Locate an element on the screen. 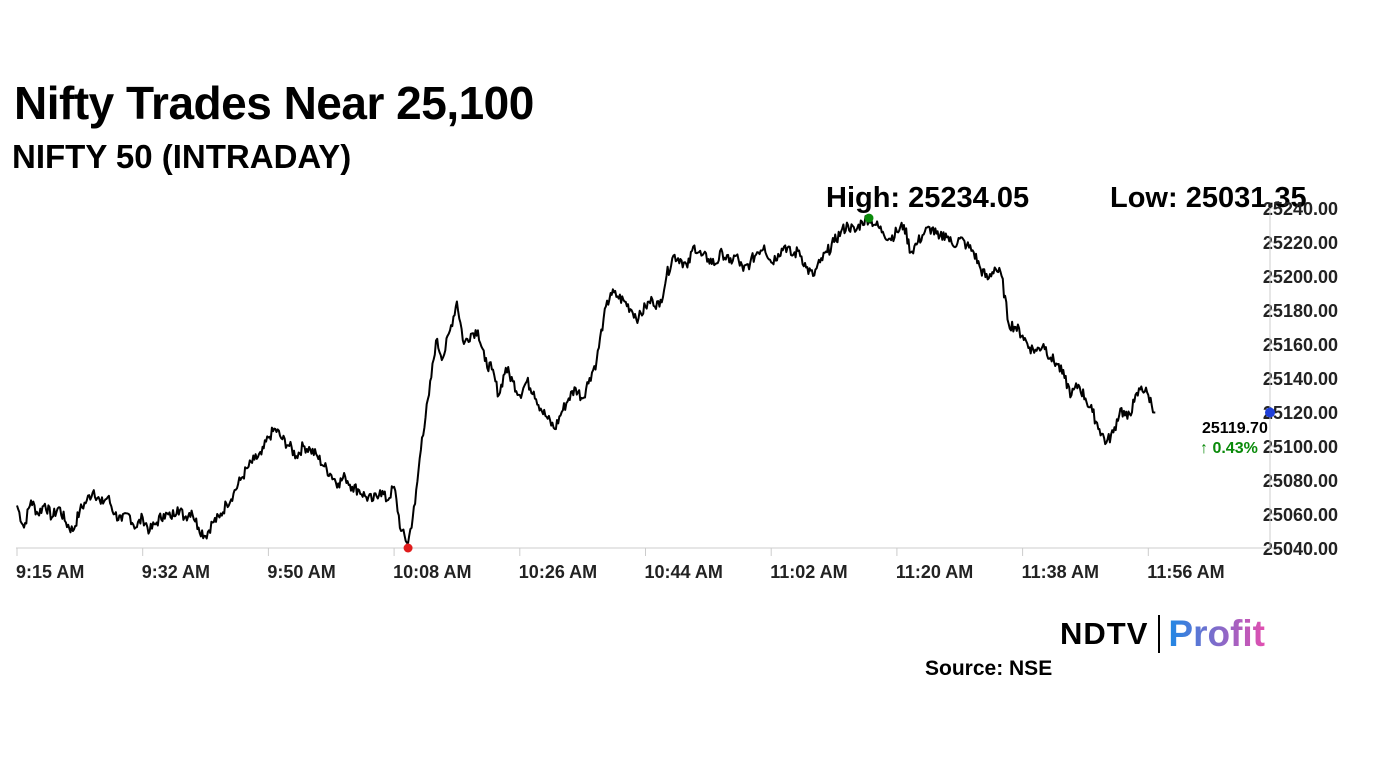 The image size is (1382, 777). chart-title: Nifty Trades Near 25,100 is located at coordinates (274, 103).